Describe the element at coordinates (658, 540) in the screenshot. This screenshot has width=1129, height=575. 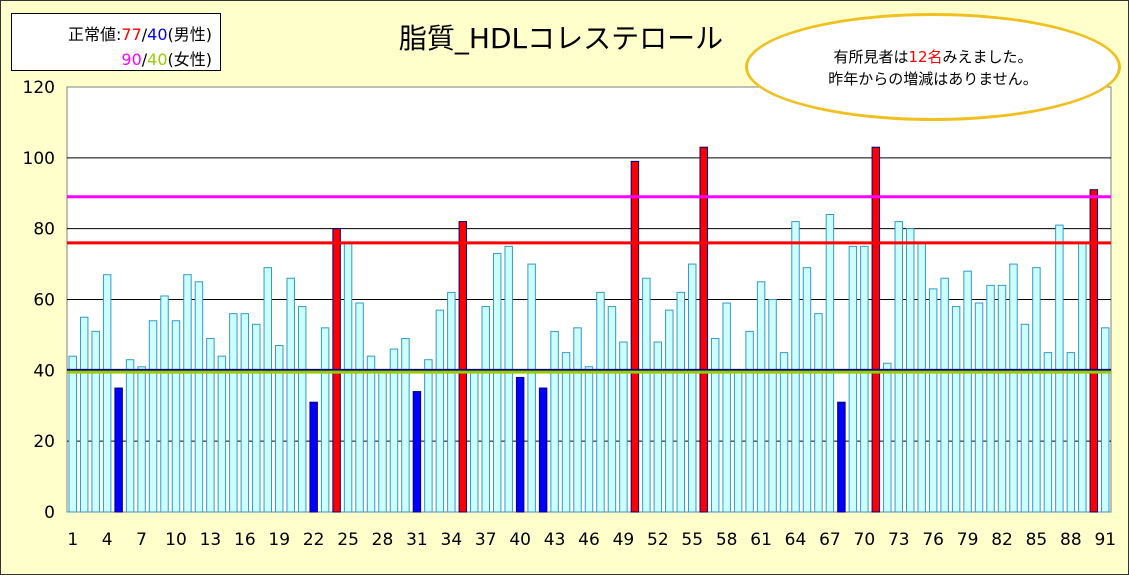
I see `x-tick-label: 52` at that location.